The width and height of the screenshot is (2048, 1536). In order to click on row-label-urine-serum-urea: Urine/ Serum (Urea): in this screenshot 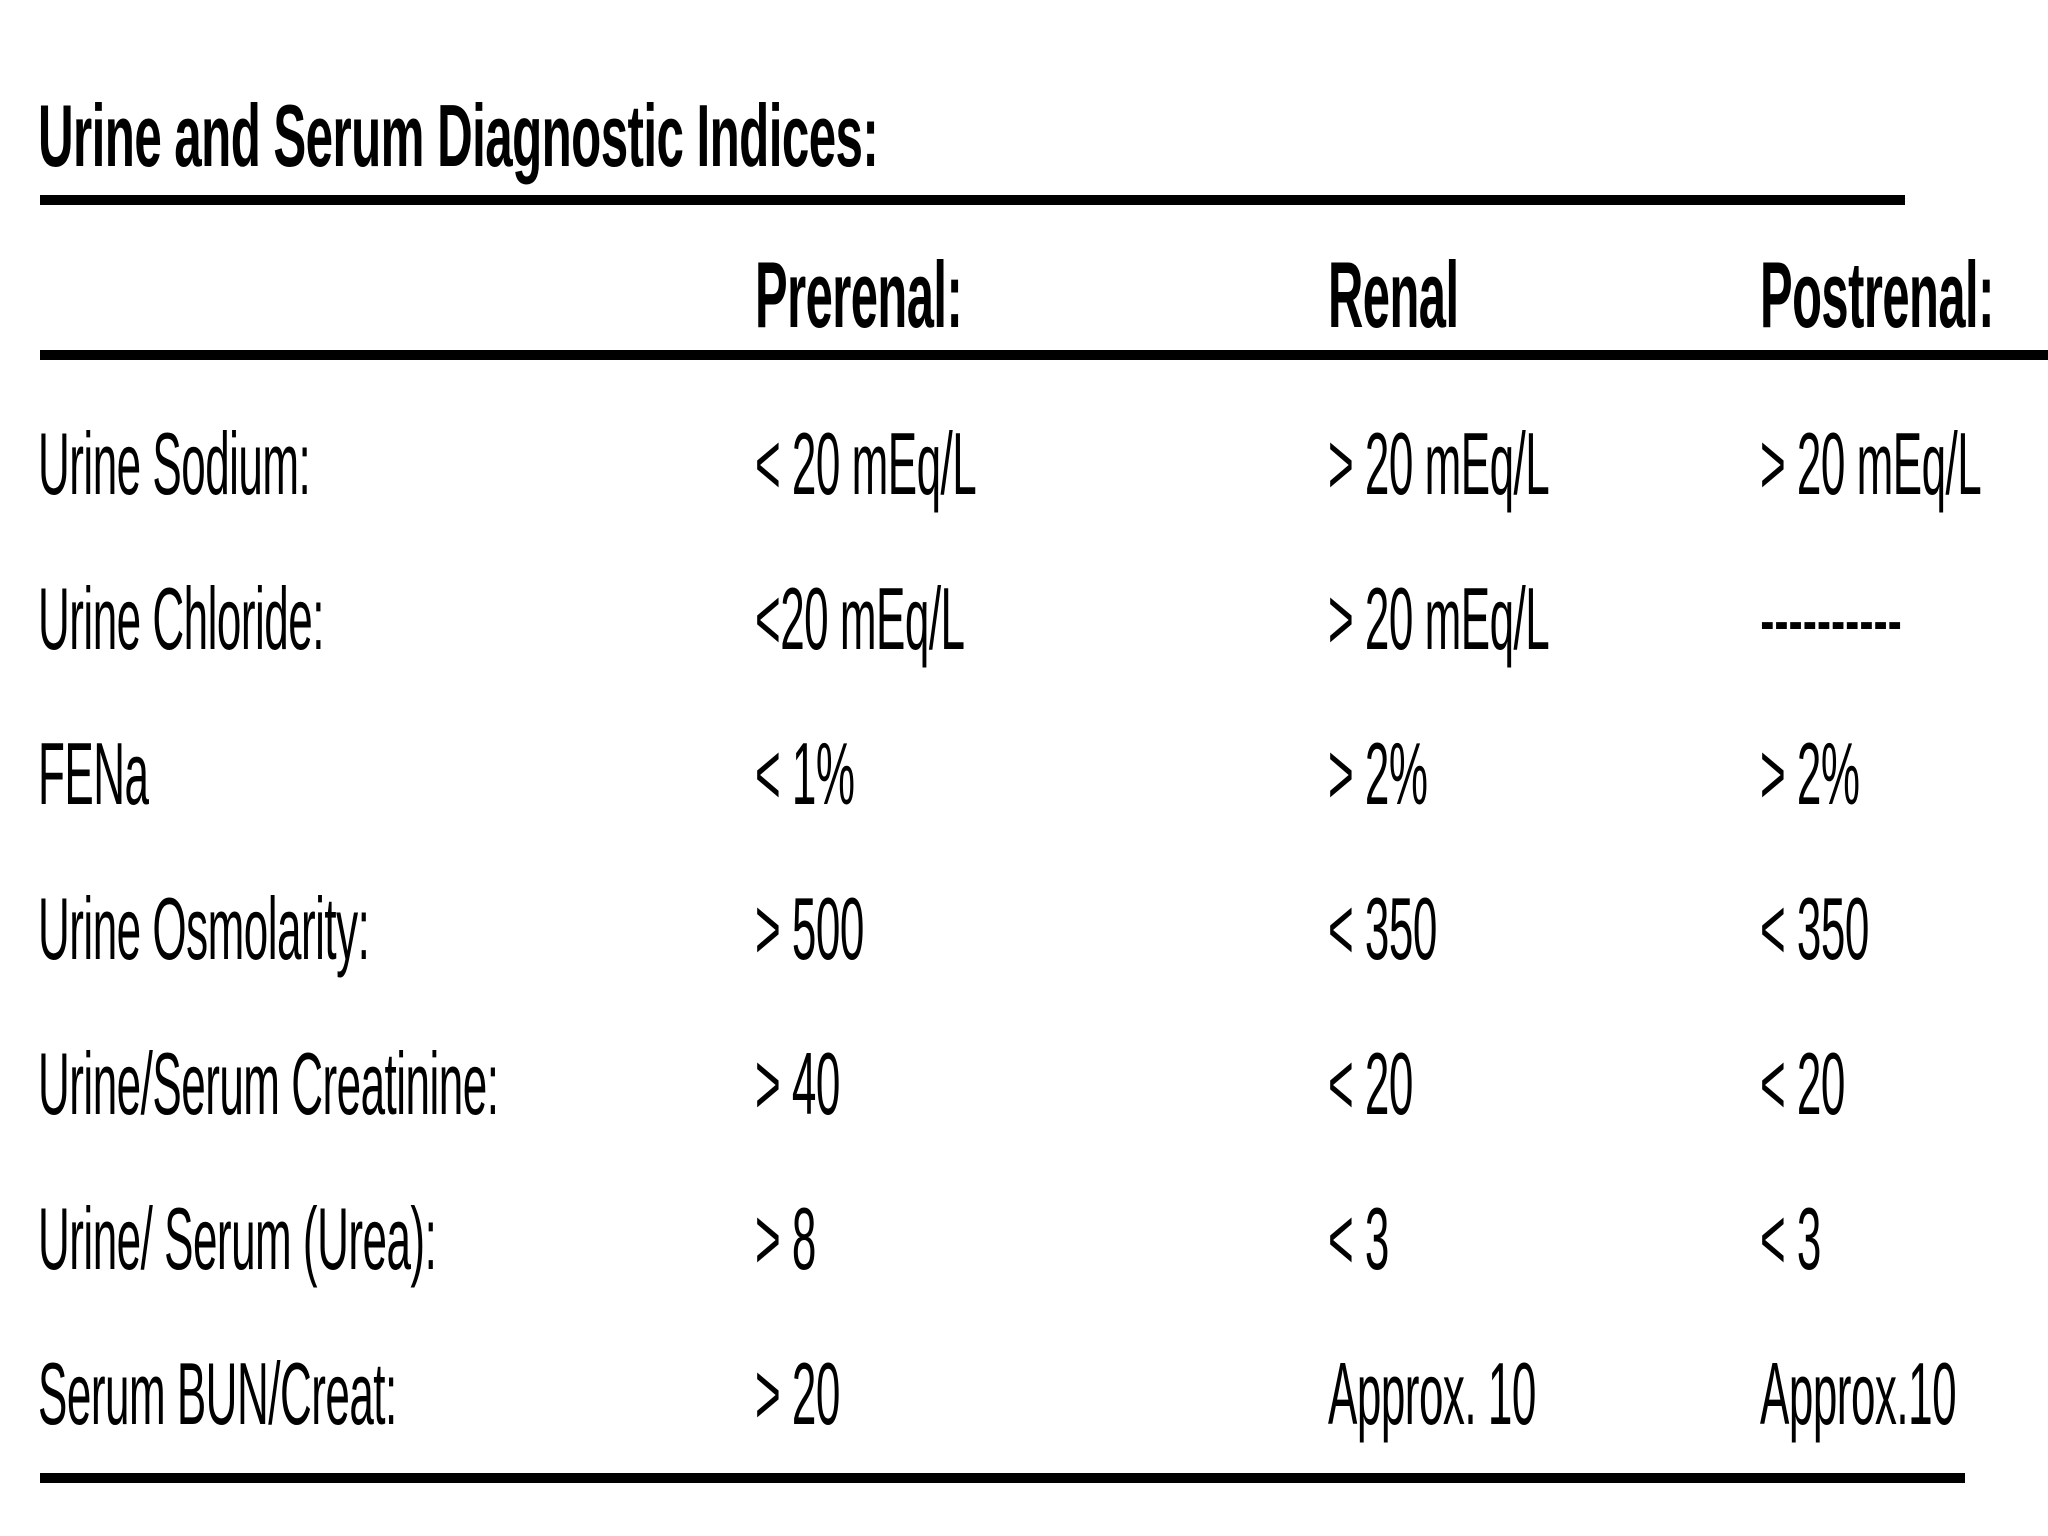, I will do `click(237, 1238)`.